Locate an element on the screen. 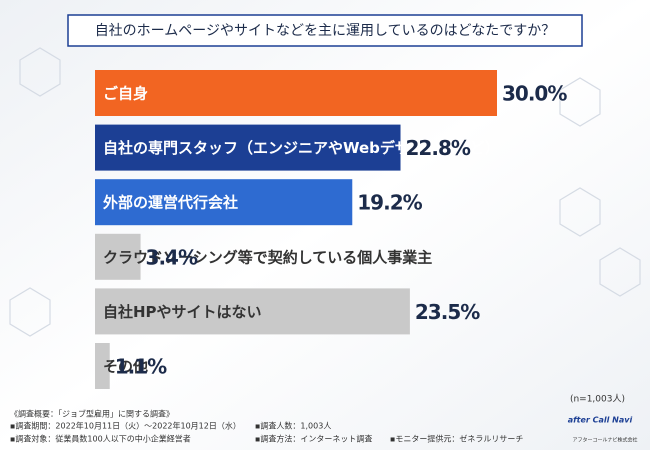 The width and height of the screenshot is (650, 450). footnote: ▪調査方法：インターネット調査 is located at coordinates (313, 439).